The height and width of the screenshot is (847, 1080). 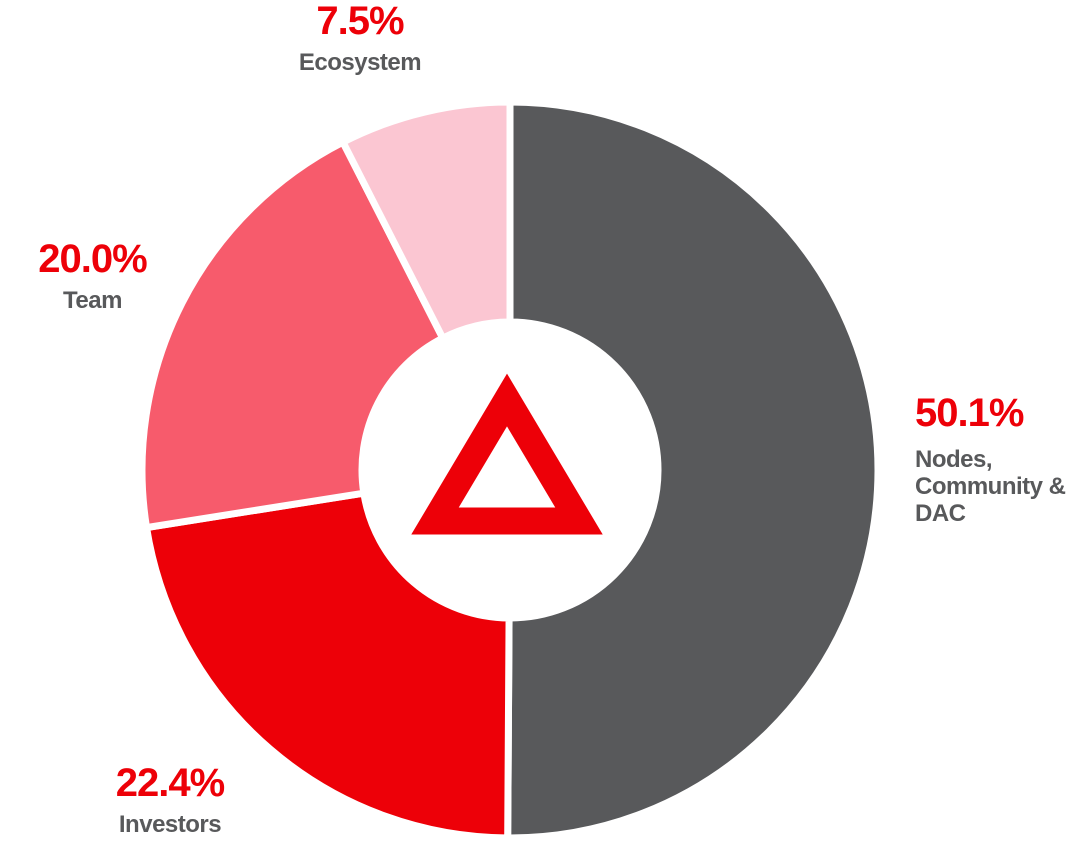 What do you see at coordinates (170, 824) in the screenshot?
I see `investors-name: Investors` at bounding box center [170, 824].